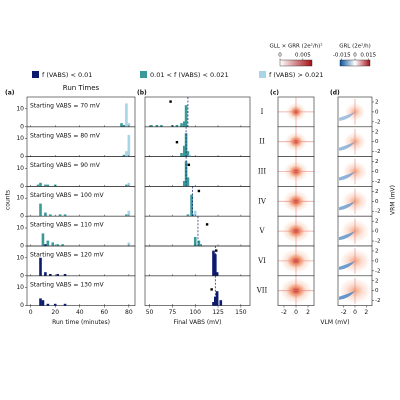  I want to click on annotation: Starting VABS = 80 mV, so click(65, 135).